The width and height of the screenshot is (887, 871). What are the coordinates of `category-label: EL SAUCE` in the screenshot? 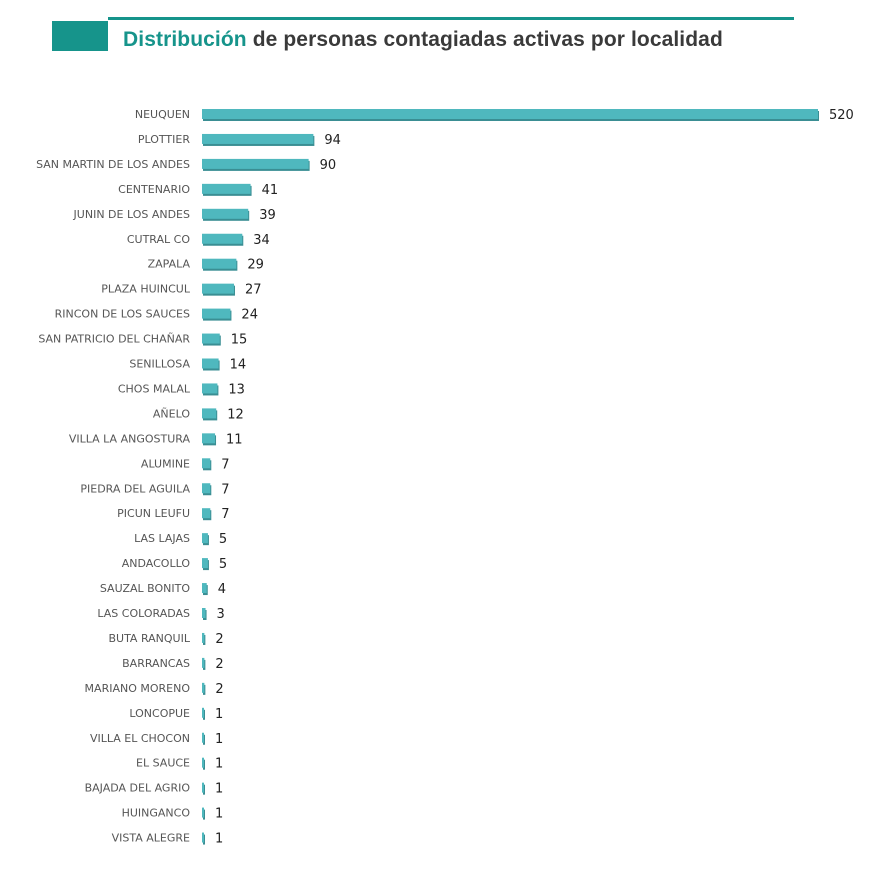 It's located at (163, 763).